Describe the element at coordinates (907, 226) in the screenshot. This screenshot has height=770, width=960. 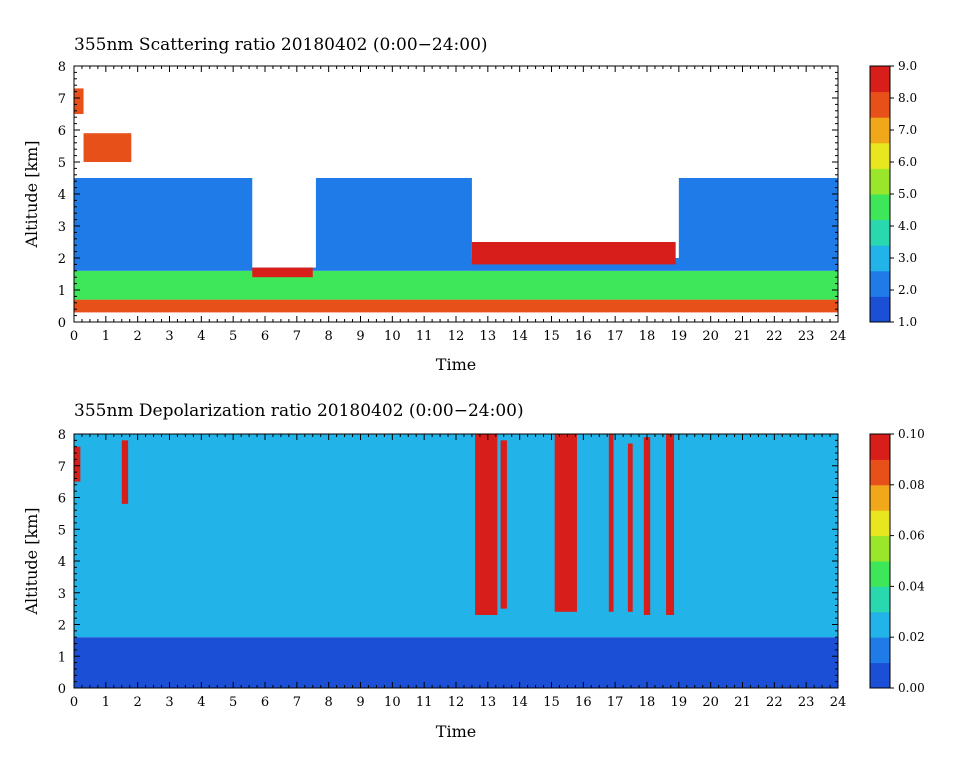
I see `colorbar-tick-label: 4.0` at that location.